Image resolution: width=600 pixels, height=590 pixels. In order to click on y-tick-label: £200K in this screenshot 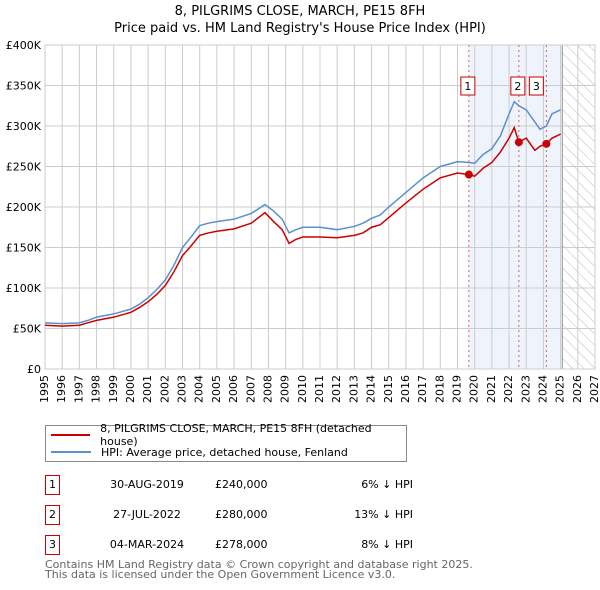, I will do `click(24, 207)`.